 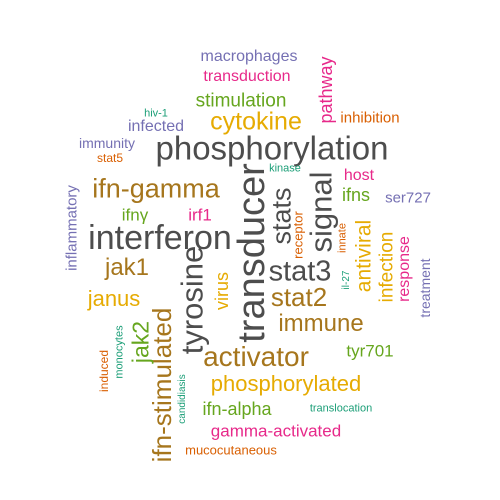 What do you see at coordinates (359, 175) in the screenshot?
I see `word-host: host` at bounding box center [359, 175].